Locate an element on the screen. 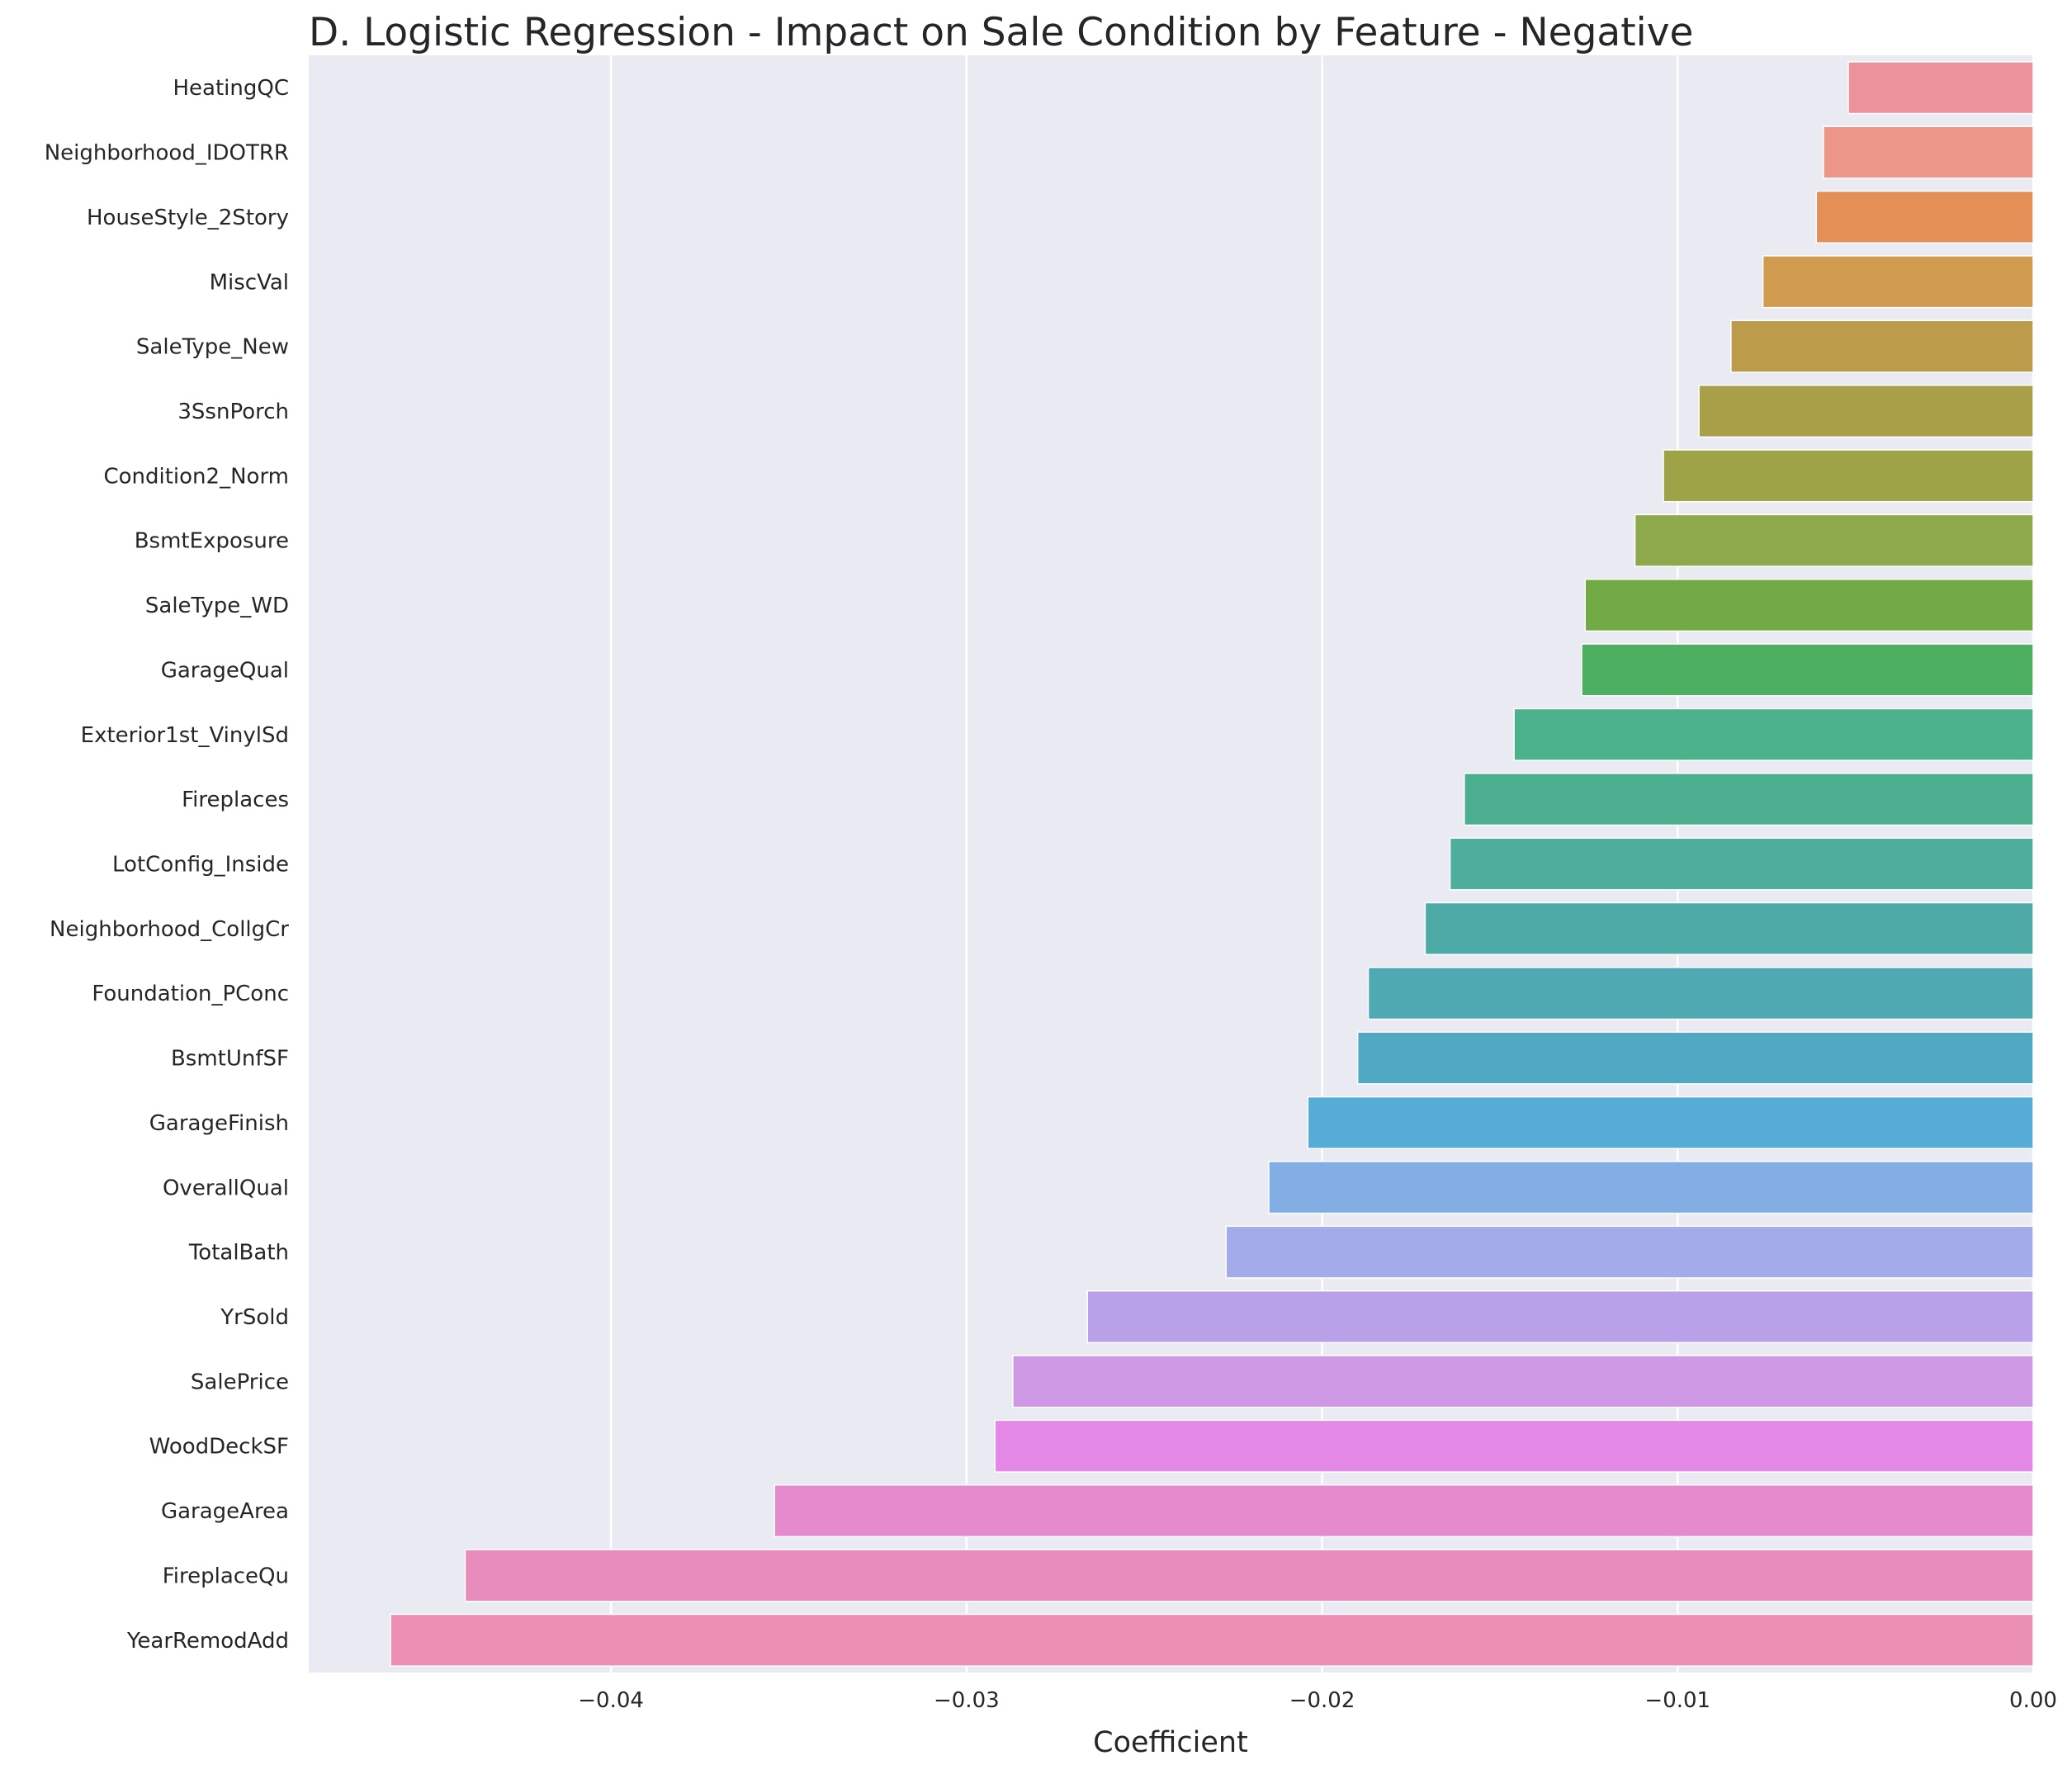 The width and height of the screenshot is (2072, 1765). x-tick-labels: −0.04 −0.03 −0.02 −0.01 0.00 is located at coordinates (1317, 1700).